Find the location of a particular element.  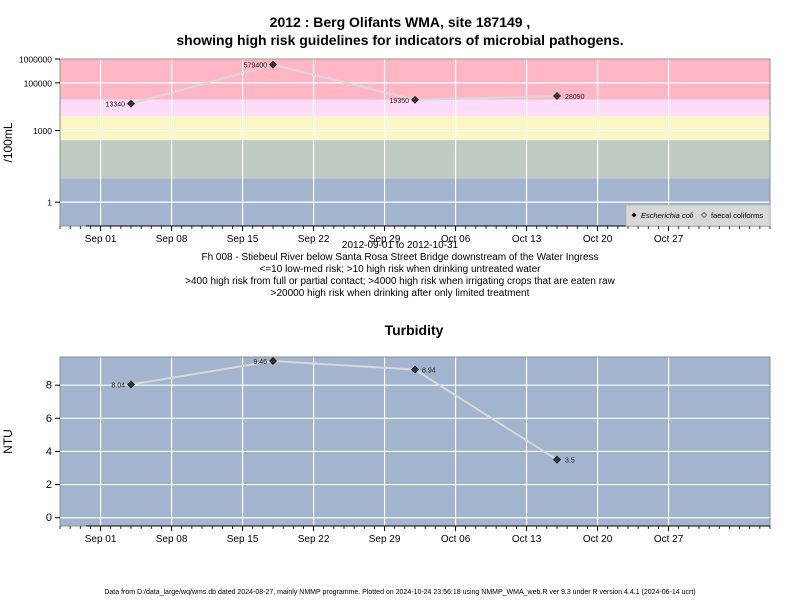

data-label: 579400 is located at coordinates (255, 66).